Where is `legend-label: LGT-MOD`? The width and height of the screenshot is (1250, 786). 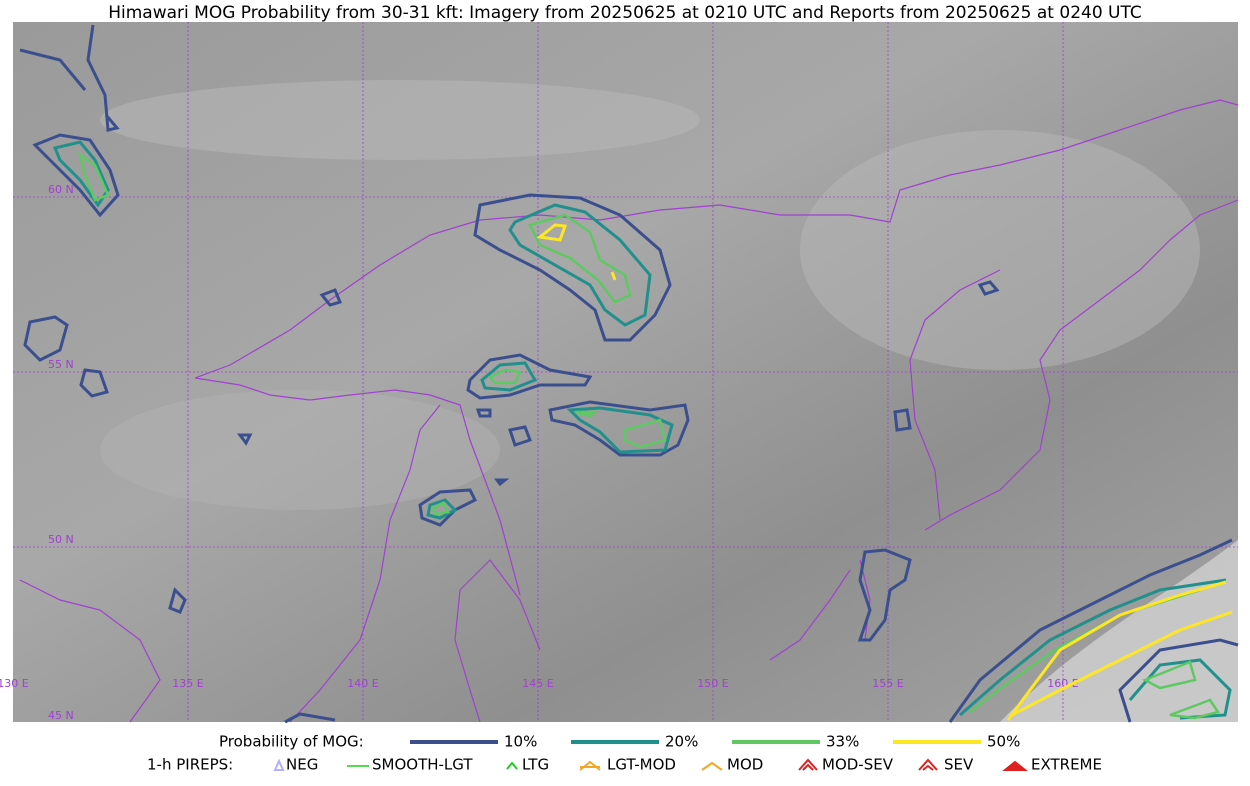
legend-label: LGT-MOD is located at coordinates (641, 765).